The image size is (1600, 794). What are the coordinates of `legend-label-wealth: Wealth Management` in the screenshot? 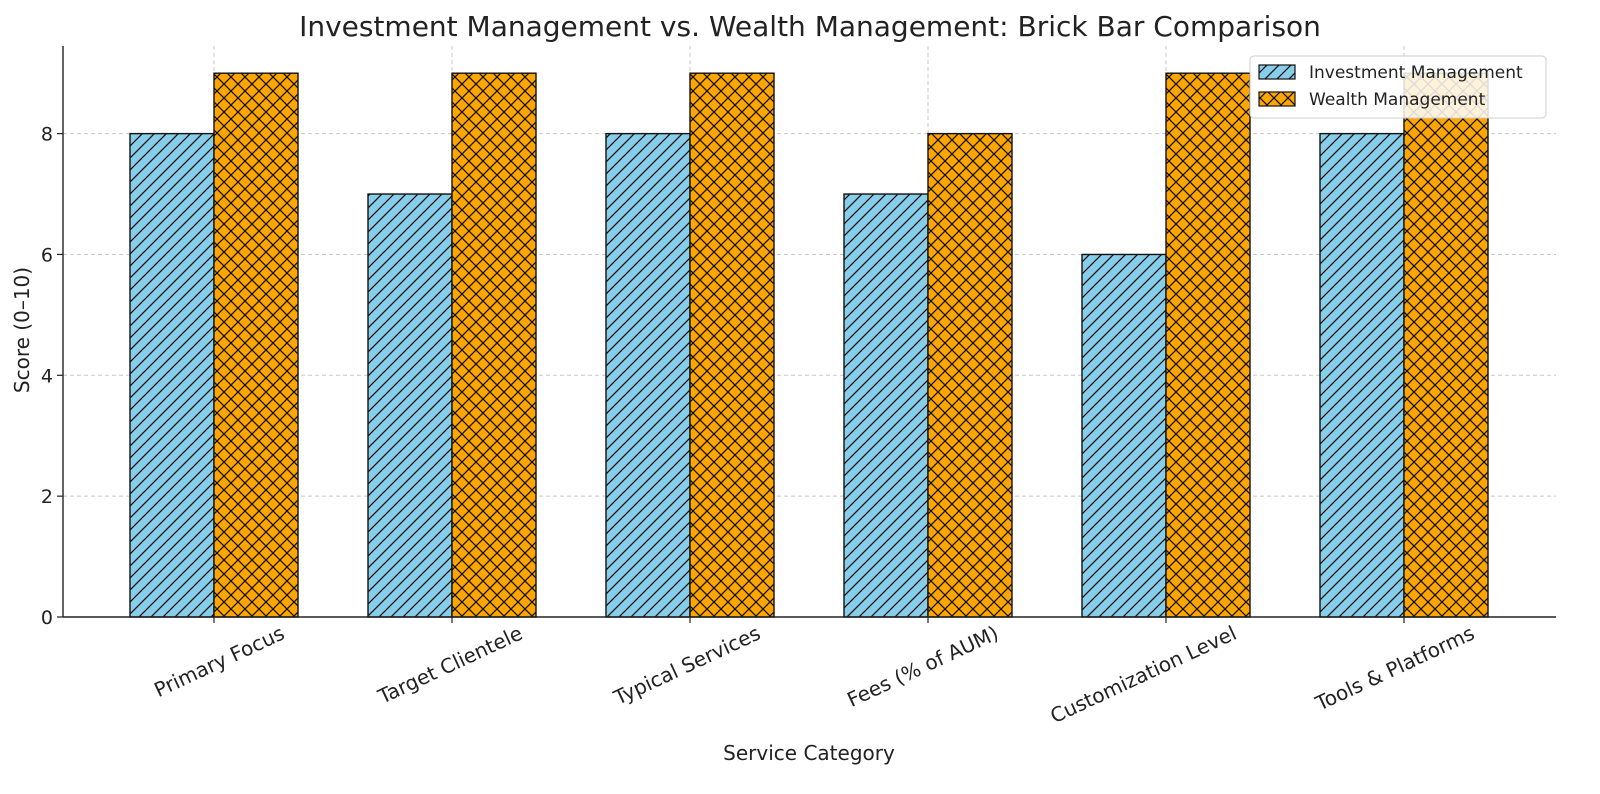 It's located at (1397, 100).